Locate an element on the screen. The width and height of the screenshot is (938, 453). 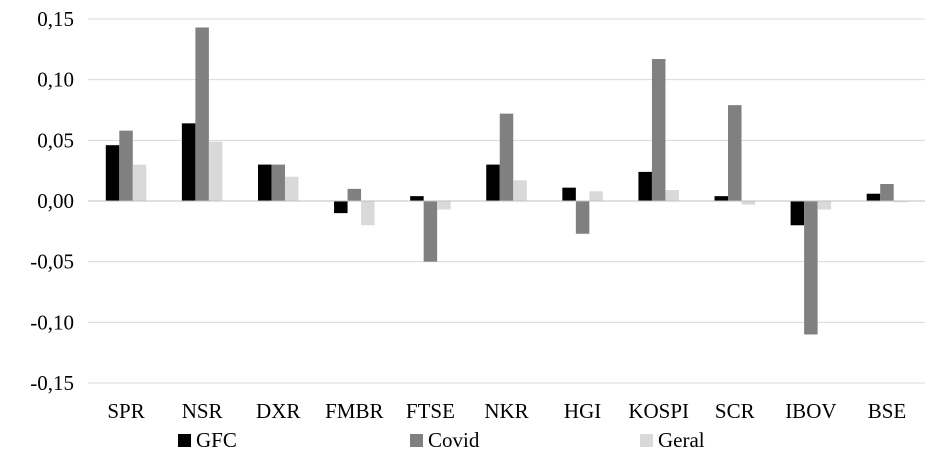
legend: GFC Covid Geral is located at coordinates (441, 440).